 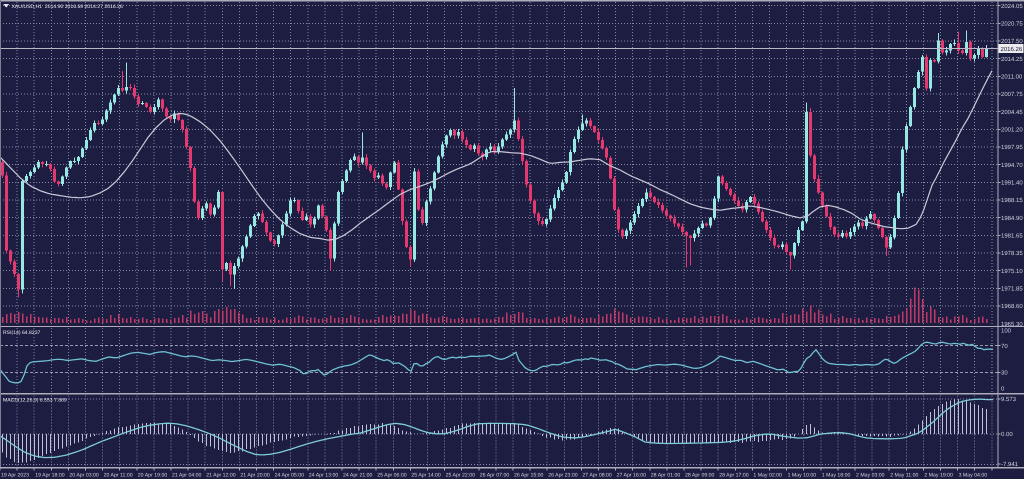 What do you see at coordinates (1012, 165) in the screenshot?
I see `svg-text: 1994.70` at bounding box center [1012, 165].